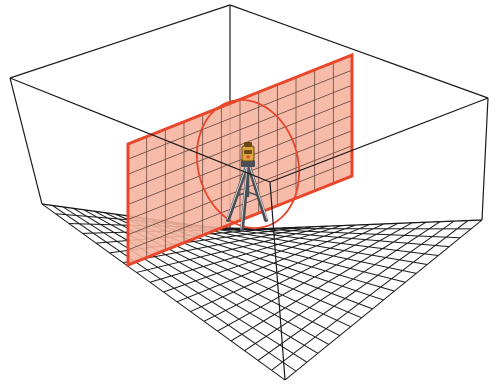 The image size is (496, 386). I want to click on tripod-brace-left, so click(242, 194).